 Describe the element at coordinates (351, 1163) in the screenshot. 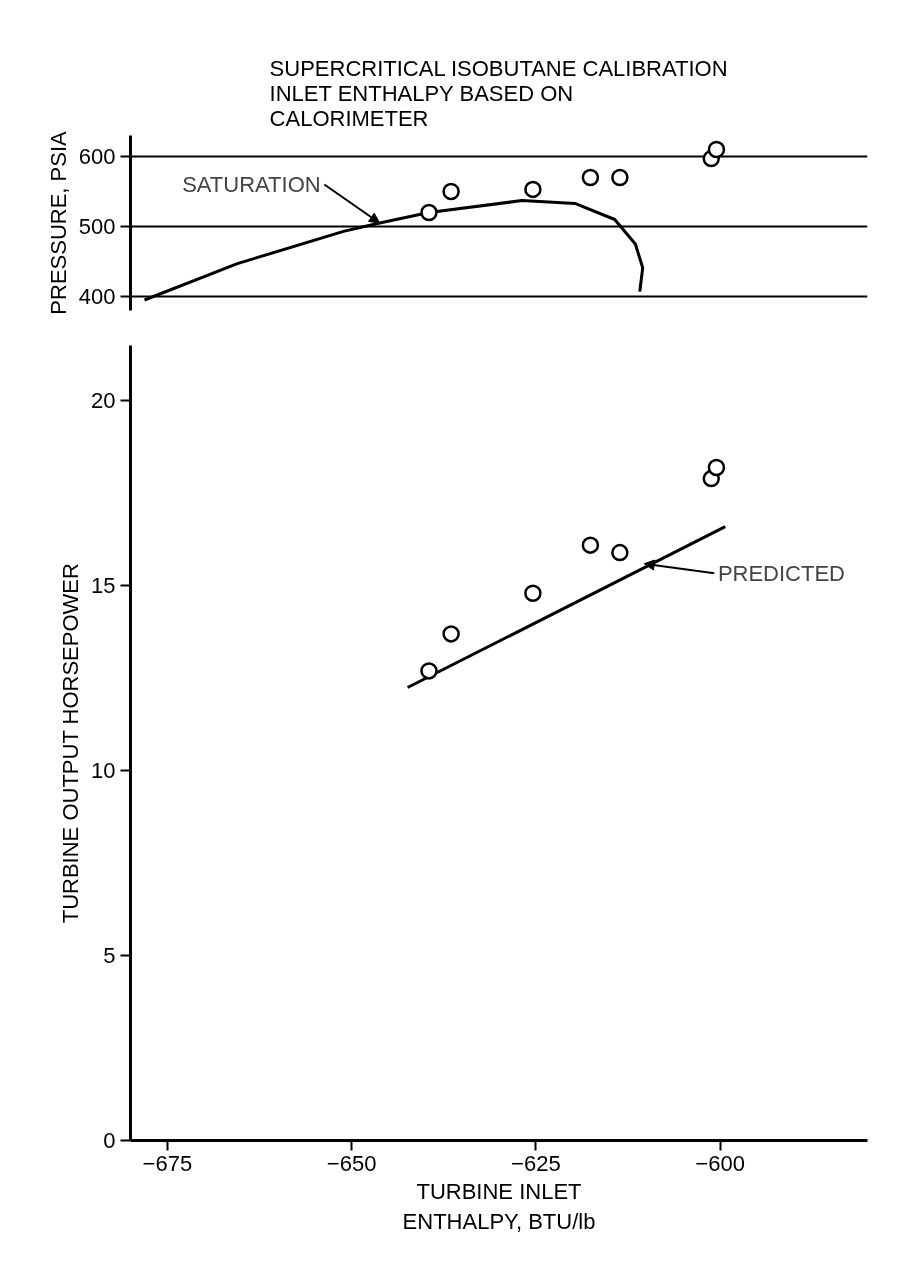

I see `x-tick-label: −650` at that location.